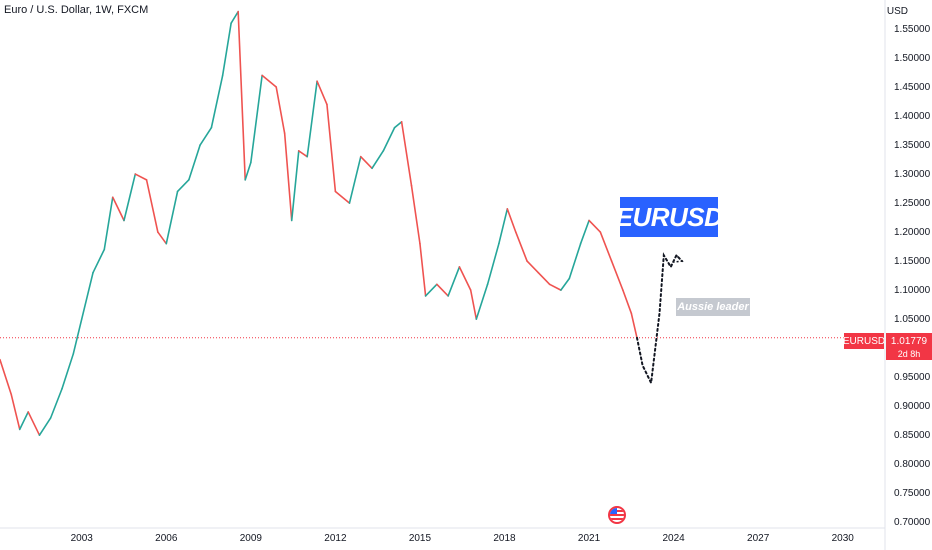 Image resolution: width=932 pixels, height=550 pixels. Describe the element at coordinates (617, 515) in the screenshot. I see `us-flag-icon` at that location.